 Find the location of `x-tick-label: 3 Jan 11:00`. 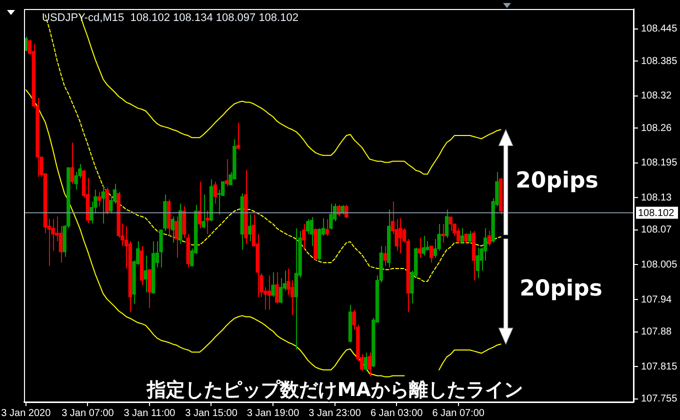

x-tick-label: 3 Jan 11:00 is located at coordinates (150, 413).